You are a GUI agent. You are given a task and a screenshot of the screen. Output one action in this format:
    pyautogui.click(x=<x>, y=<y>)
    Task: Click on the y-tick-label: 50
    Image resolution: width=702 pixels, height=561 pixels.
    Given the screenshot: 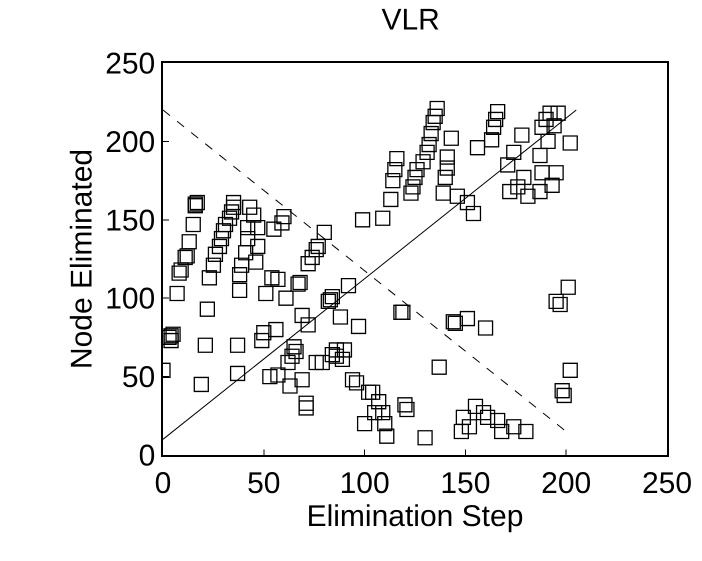 What is the action you would take?
    pyautogui.click(x=139, y=377)
    